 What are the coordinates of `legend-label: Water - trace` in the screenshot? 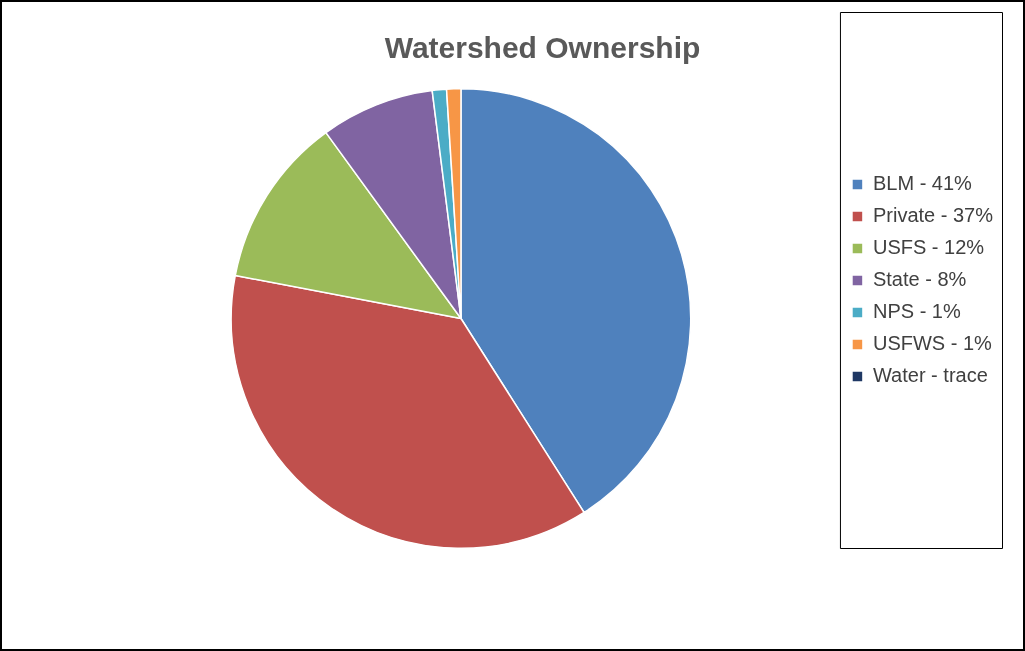 It's located at (930, 375).